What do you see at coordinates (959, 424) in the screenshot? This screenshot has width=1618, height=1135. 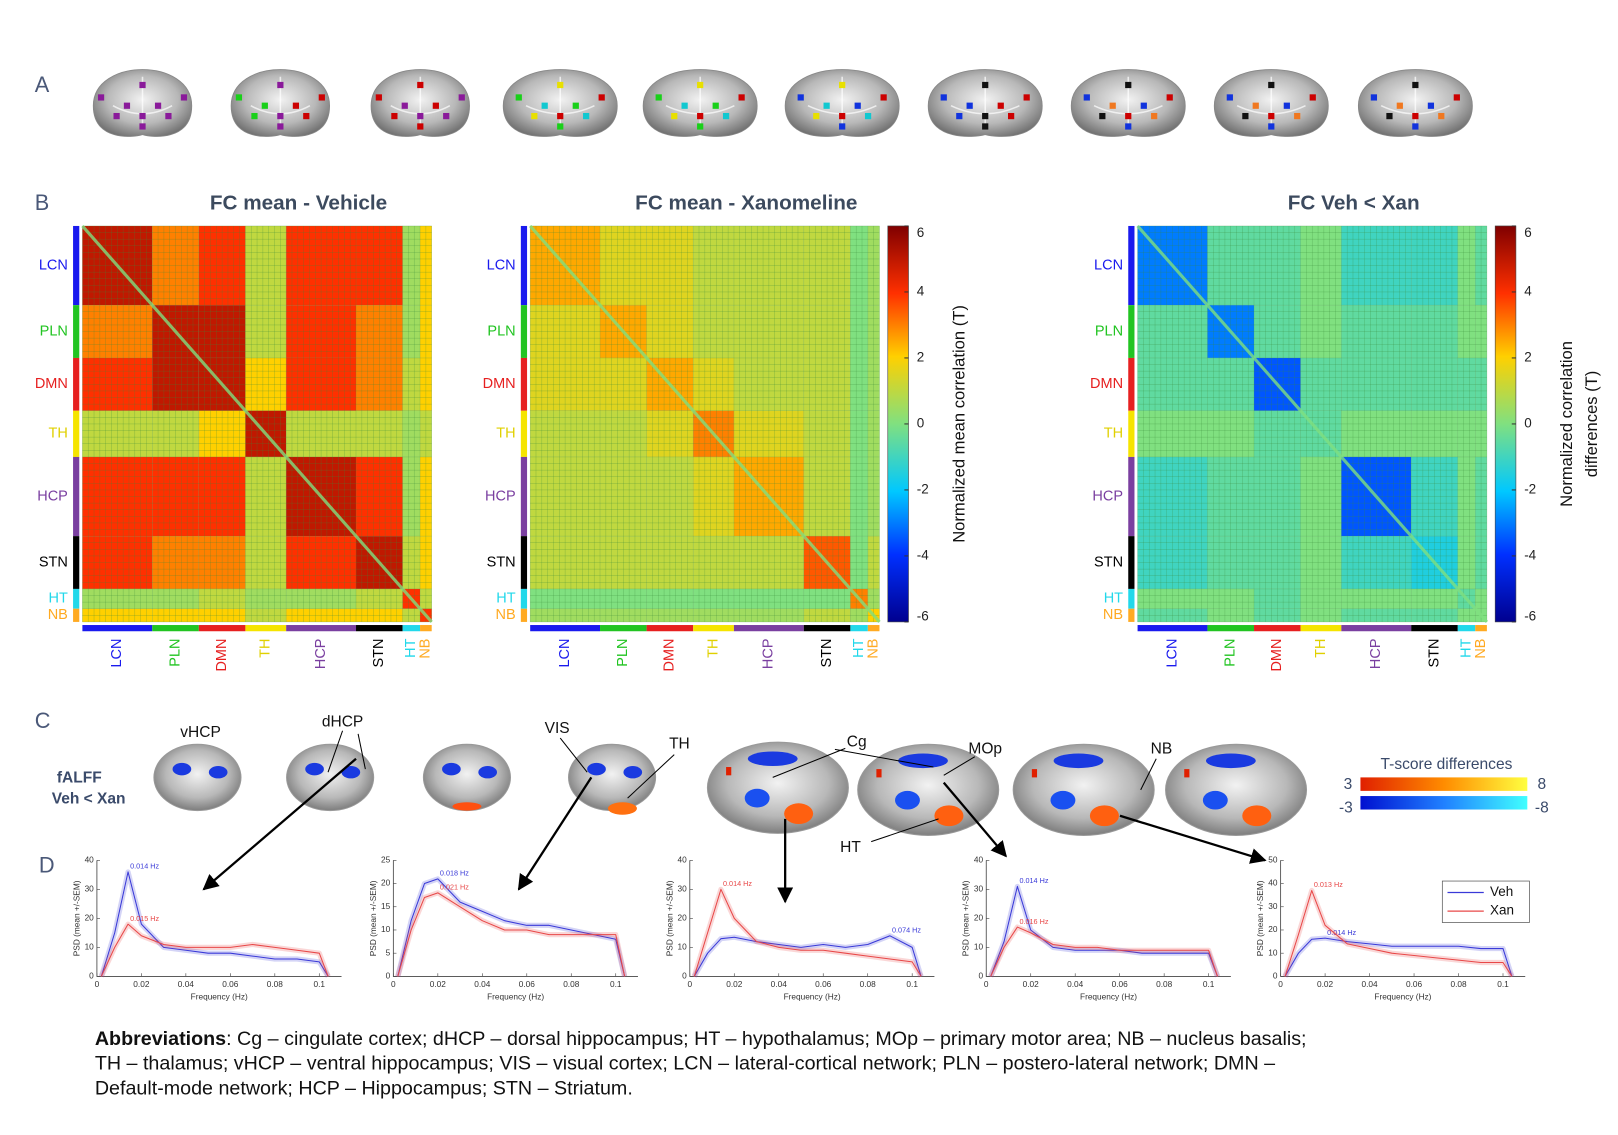 I see `colorbar-label: Normalized mean correlation (T)` at bounding box center [959, 424].